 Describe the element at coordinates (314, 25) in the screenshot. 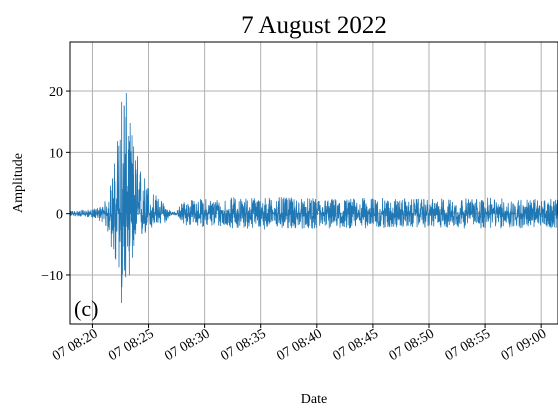

I see `chart-title: 7 August 2022` at that location.